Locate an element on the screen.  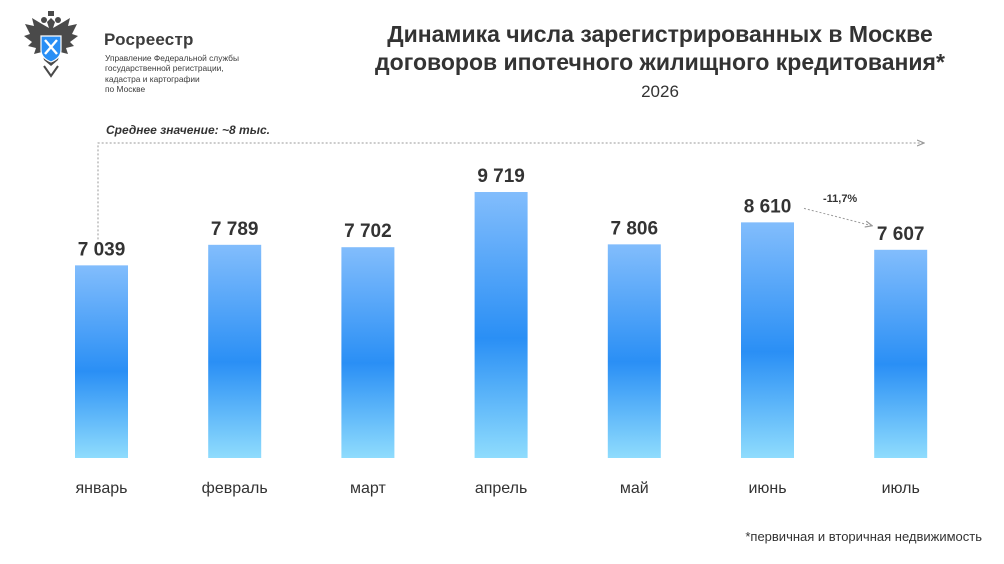
change-percent-label: -11,7% is located at coordinates (840, 199).